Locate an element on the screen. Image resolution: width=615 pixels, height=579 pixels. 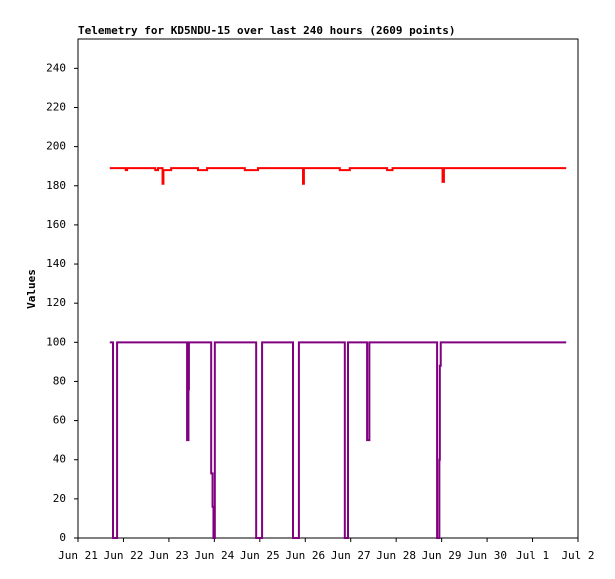
y-tick-label: 160 is located at coordinates (56, 224).